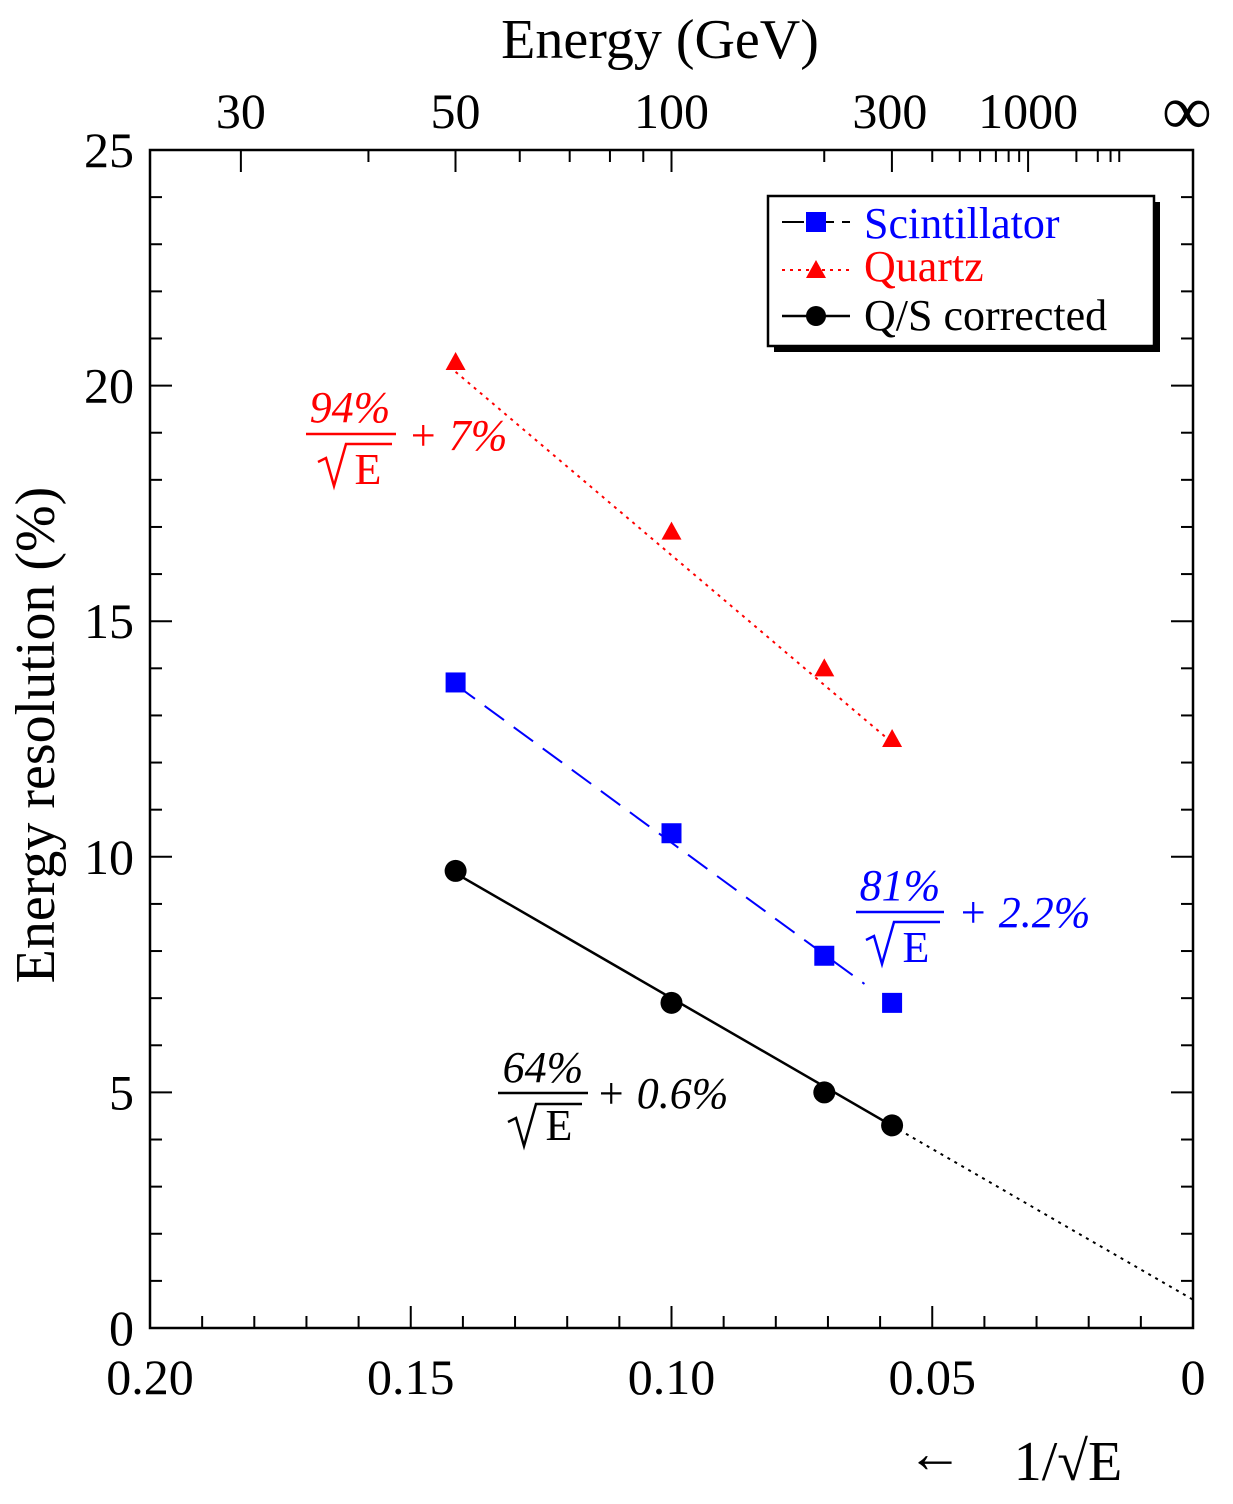  Describe the element at coordinates (36, 735) in the screenshot. I see `y-axis-title: Energy resolution (%)` at that location.